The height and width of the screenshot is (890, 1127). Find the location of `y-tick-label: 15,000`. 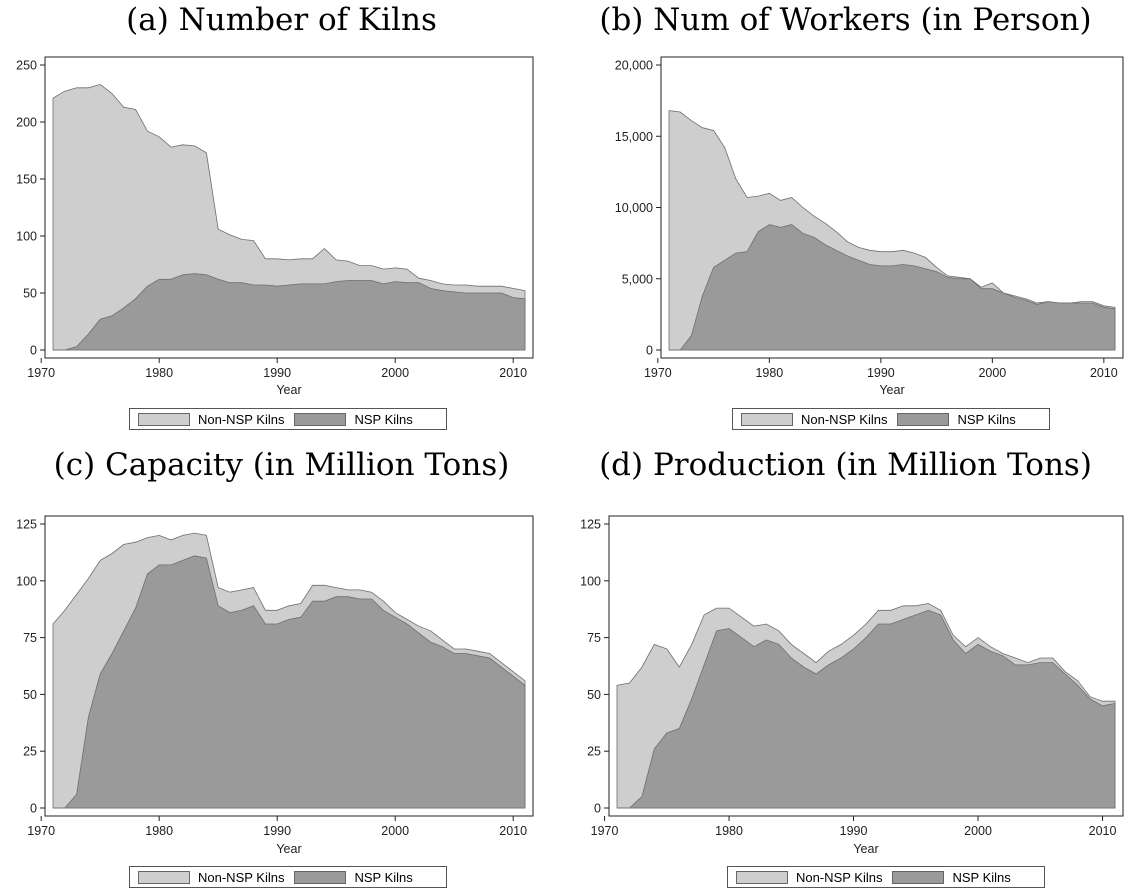

y-tick-label: 15,000 is located at coordinates (634, 137).